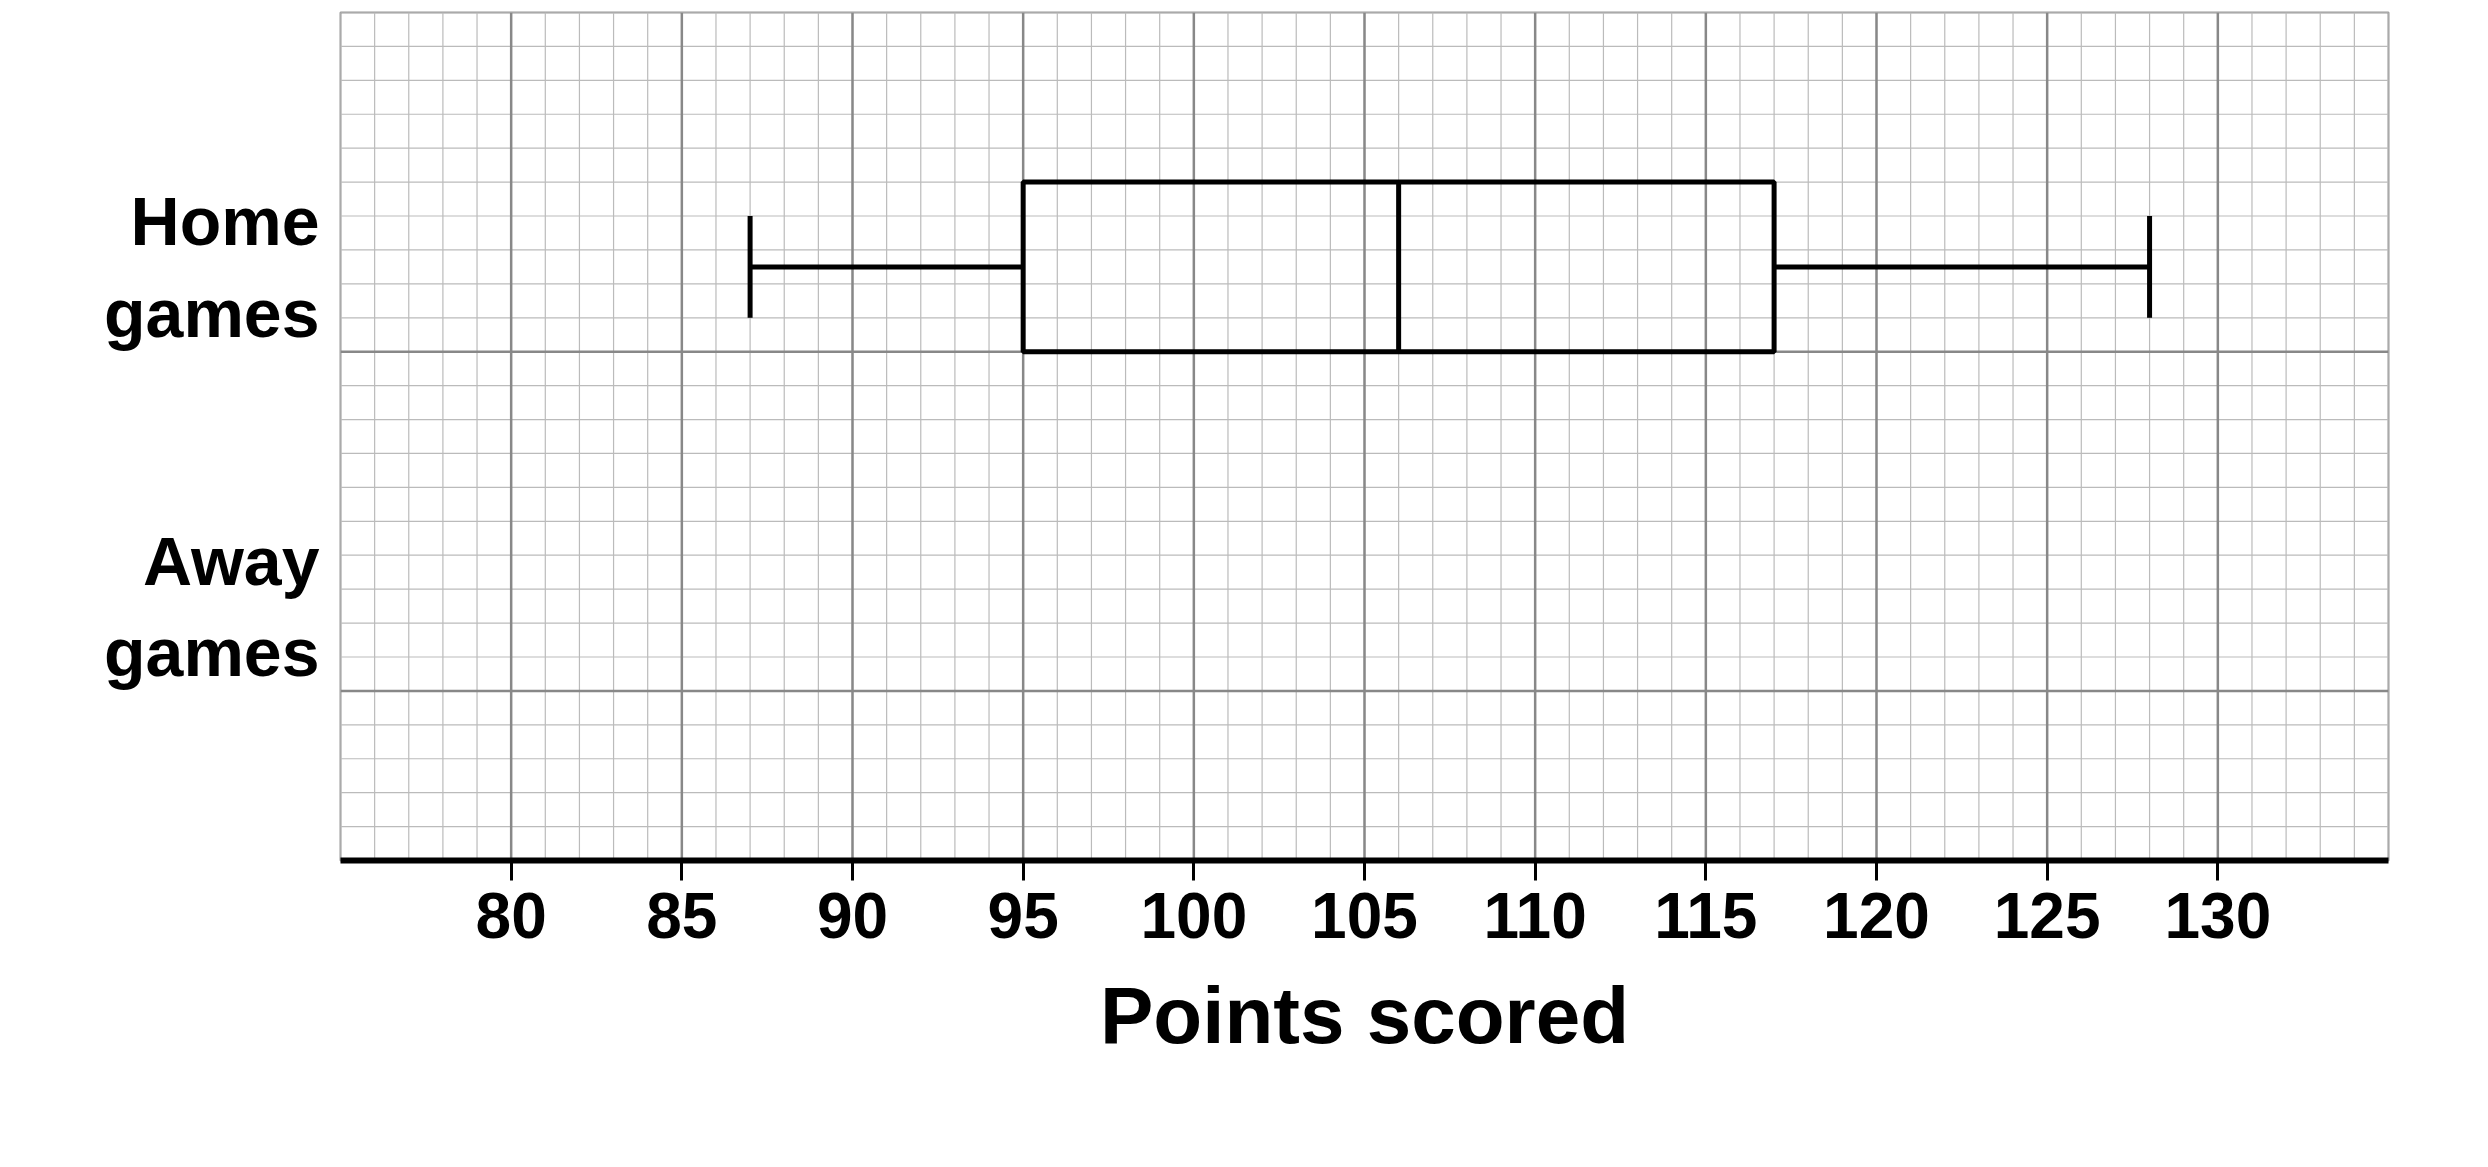 This screenshot has width=2488, height=1167. What do you see at coordinates (1535, 915) in the screenshot?
I see `x-tick-label: 110` at bounding box center [1535, 915].